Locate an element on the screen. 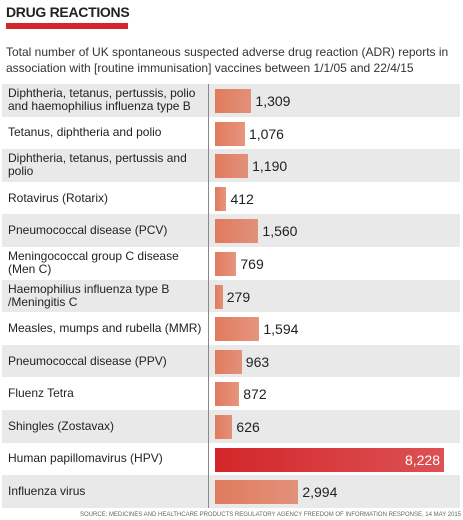 The image size is (463, 520). value-label: 1,190 is located at coordinates (270, 166).